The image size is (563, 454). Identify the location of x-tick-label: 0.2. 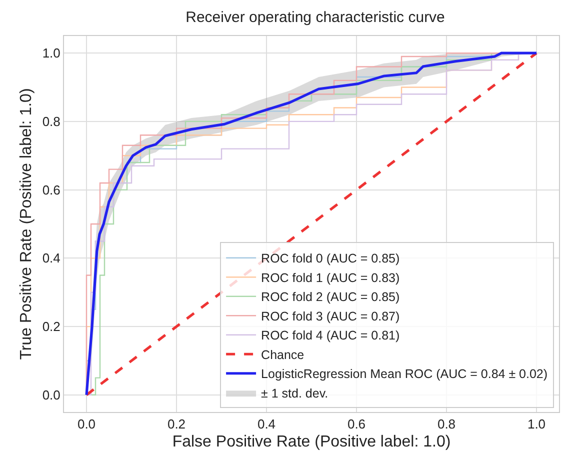
(176, 424).